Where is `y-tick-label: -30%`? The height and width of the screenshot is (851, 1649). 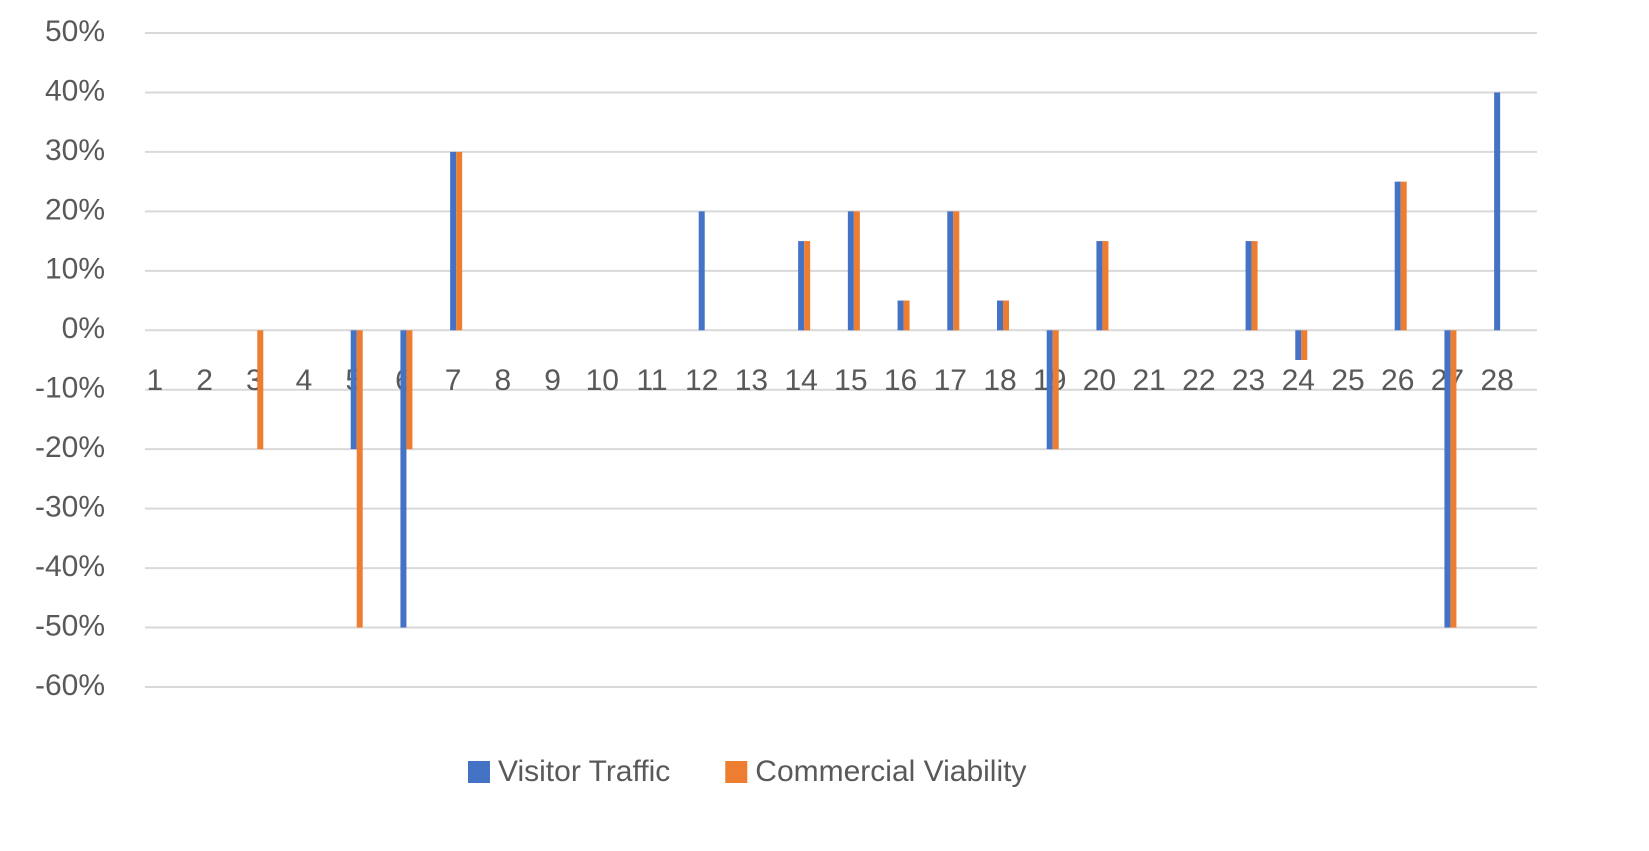 y-tick-label: -30% is located at coordinates (70, 507).